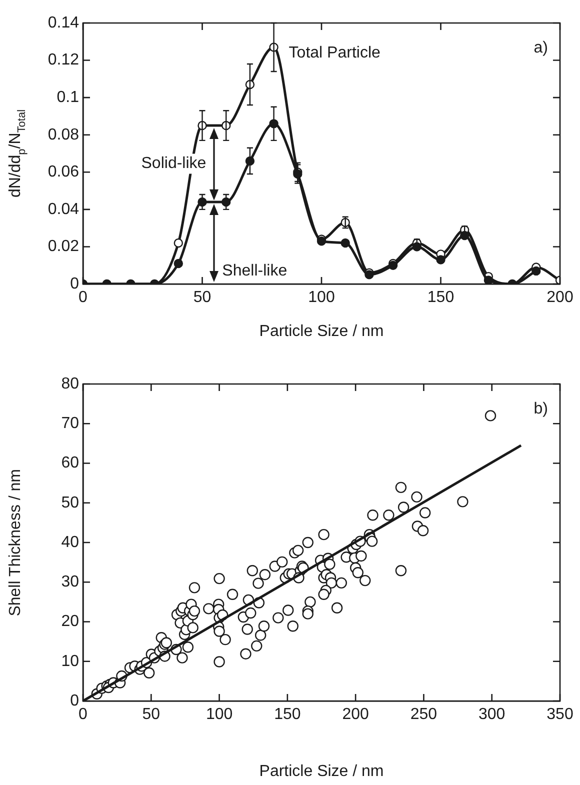  I want to click on y-axis-title: dN/ddp/NTotal, so click(17, 153).